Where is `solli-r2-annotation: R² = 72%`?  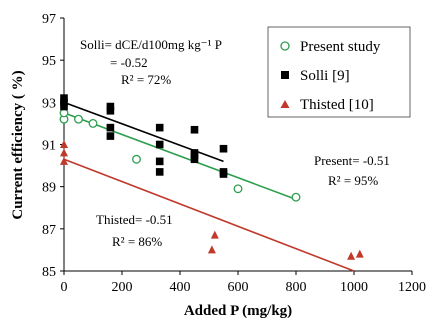
solli-r2-annotation: R² = 72% is located at coordinates (146, 79).